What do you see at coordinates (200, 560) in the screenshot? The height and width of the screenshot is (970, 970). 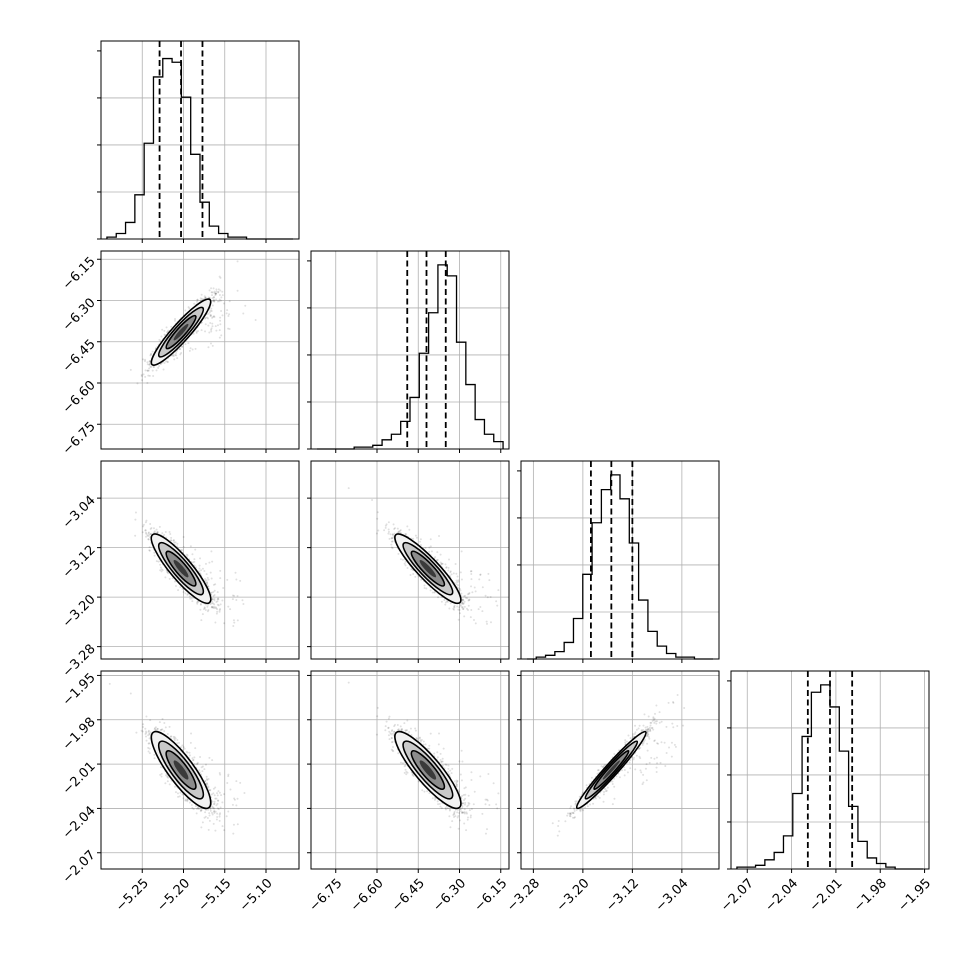 I see `panel-frame` at bounding box center [200, 560].